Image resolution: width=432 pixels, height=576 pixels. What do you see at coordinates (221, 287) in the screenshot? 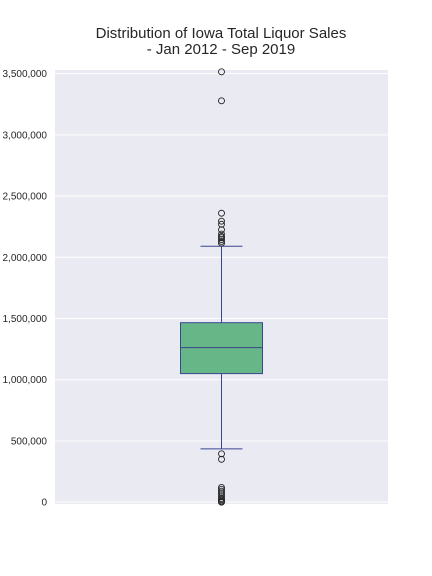
I see `outlier-points` at bounding box center [221, 287].